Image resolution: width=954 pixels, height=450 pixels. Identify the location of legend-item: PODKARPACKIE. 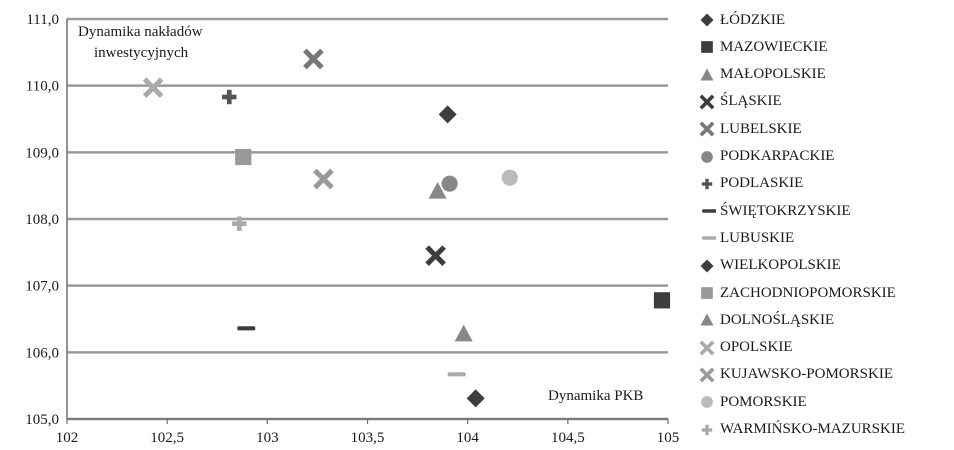
(766, 157).